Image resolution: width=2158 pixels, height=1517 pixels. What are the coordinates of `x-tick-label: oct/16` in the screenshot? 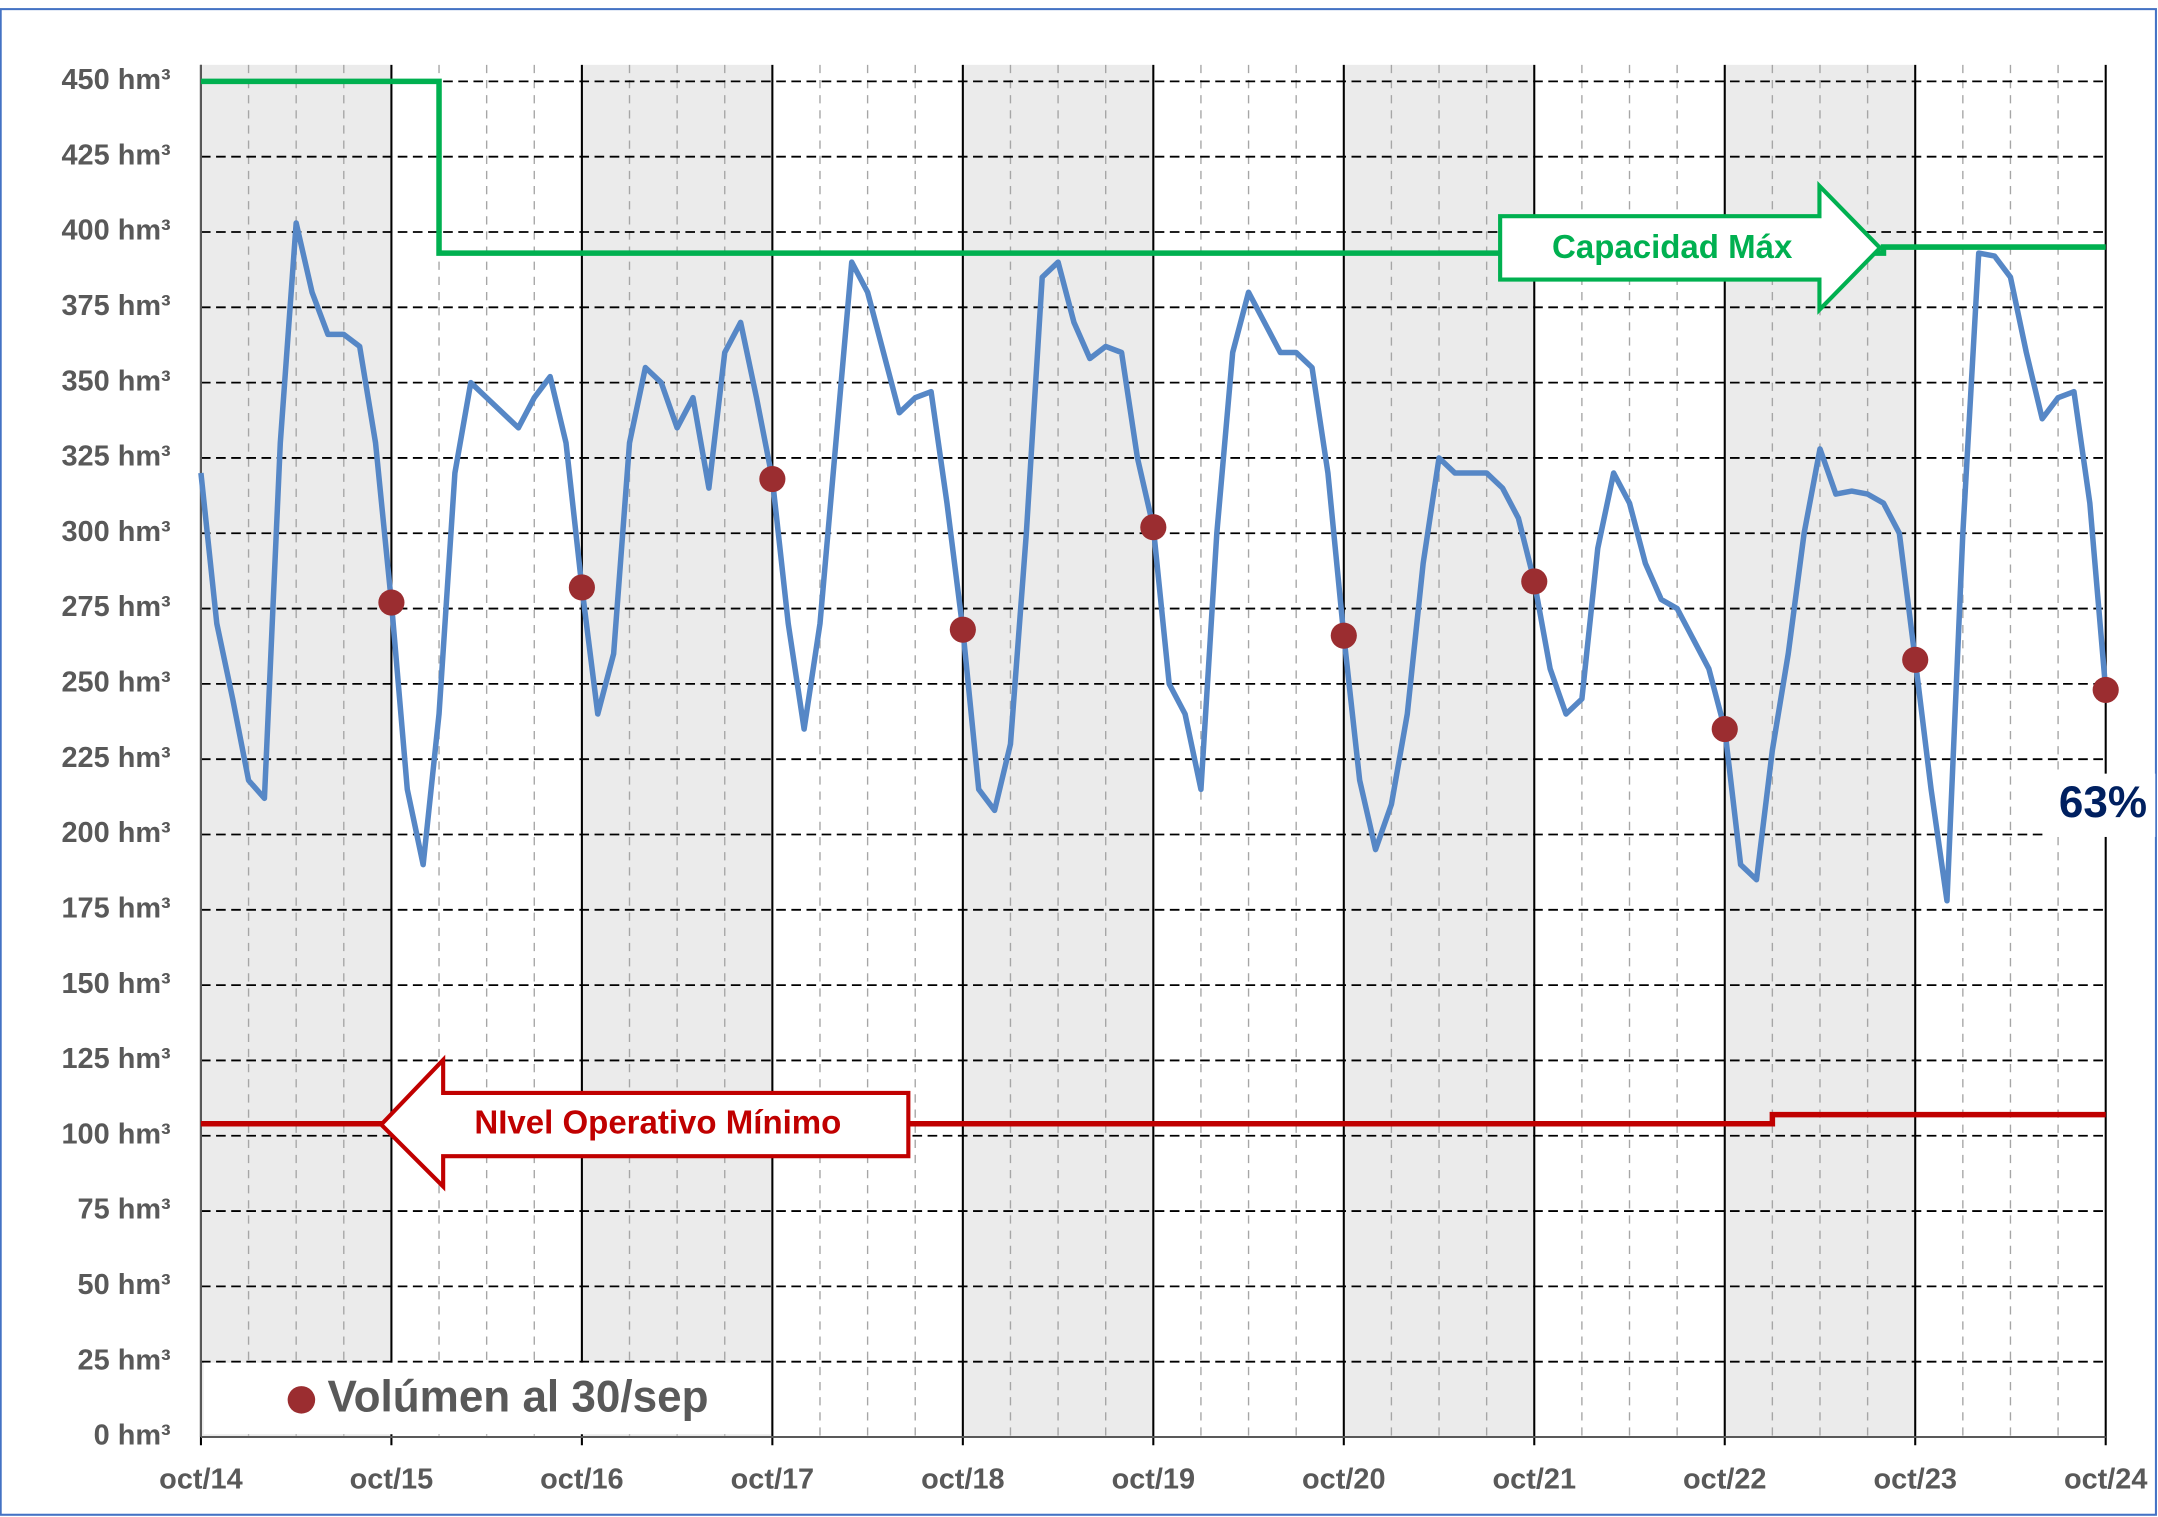 It's located at (582, 1480).